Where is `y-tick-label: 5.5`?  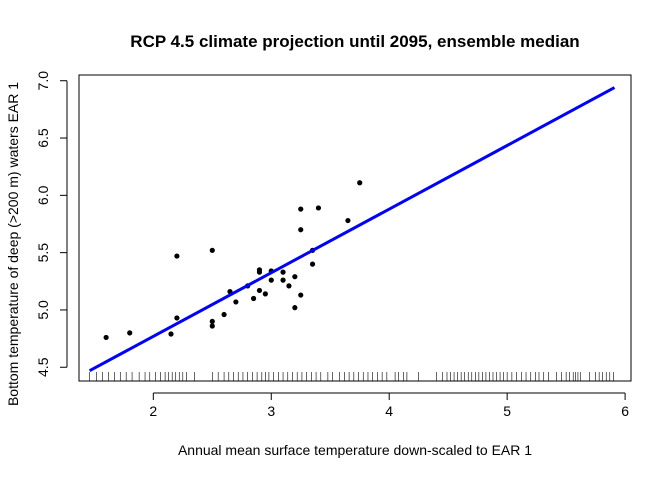 y-tick-label: 5.5 is located at coordinates (43, 253).